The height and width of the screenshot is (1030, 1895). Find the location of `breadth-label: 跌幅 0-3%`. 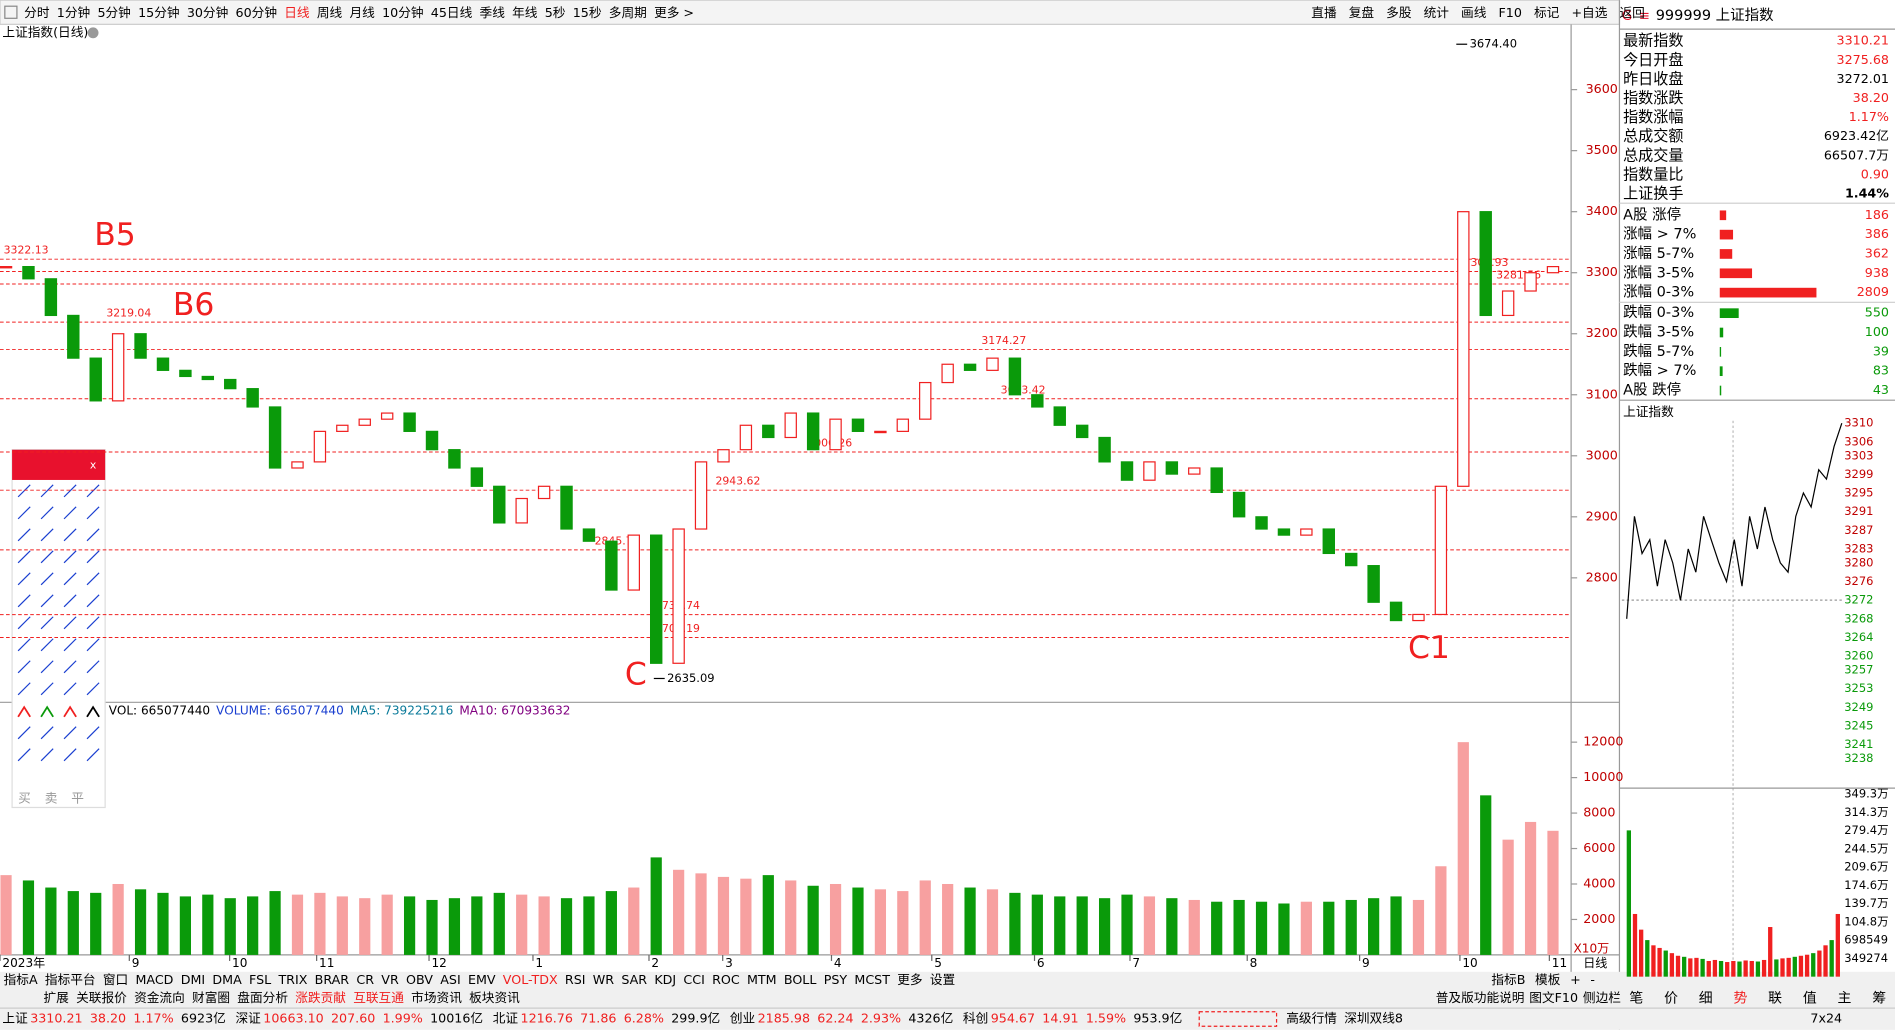

breadth-label: 跌幅 0-3% is located at coordinates (1658, 312).